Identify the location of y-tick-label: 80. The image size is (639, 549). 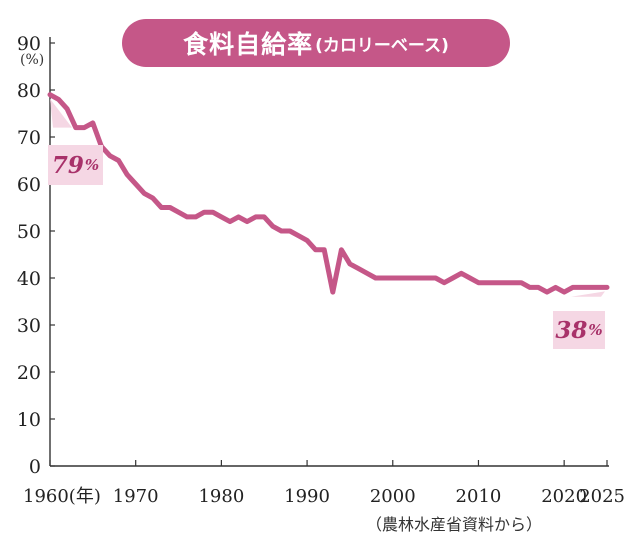
(29, 91).